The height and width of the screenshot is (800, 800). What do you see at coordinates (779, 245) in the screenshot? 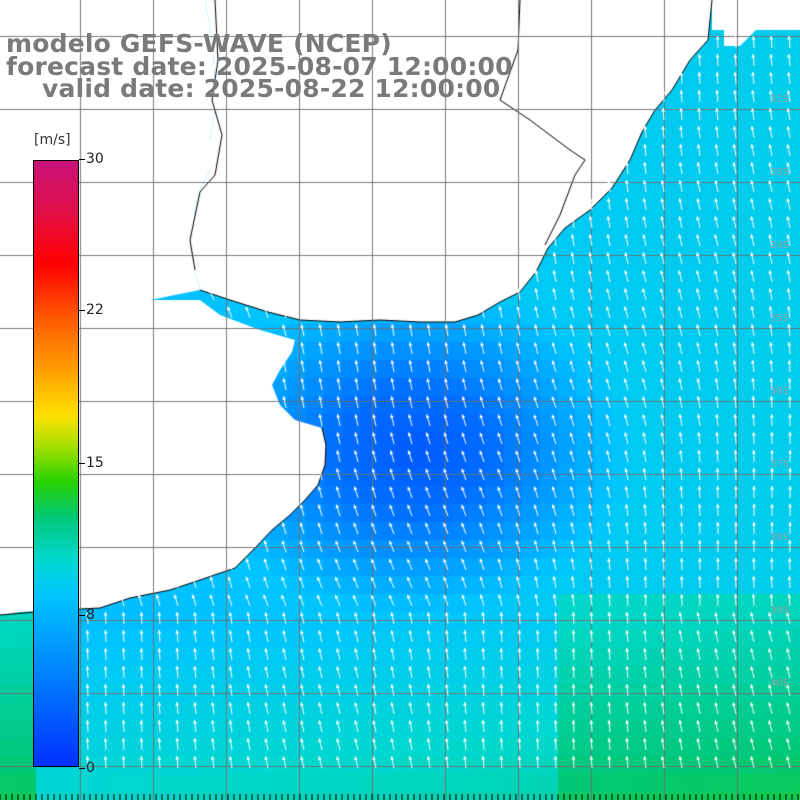
I see `latitude-label: 34S` at bounding box center [779, 245].